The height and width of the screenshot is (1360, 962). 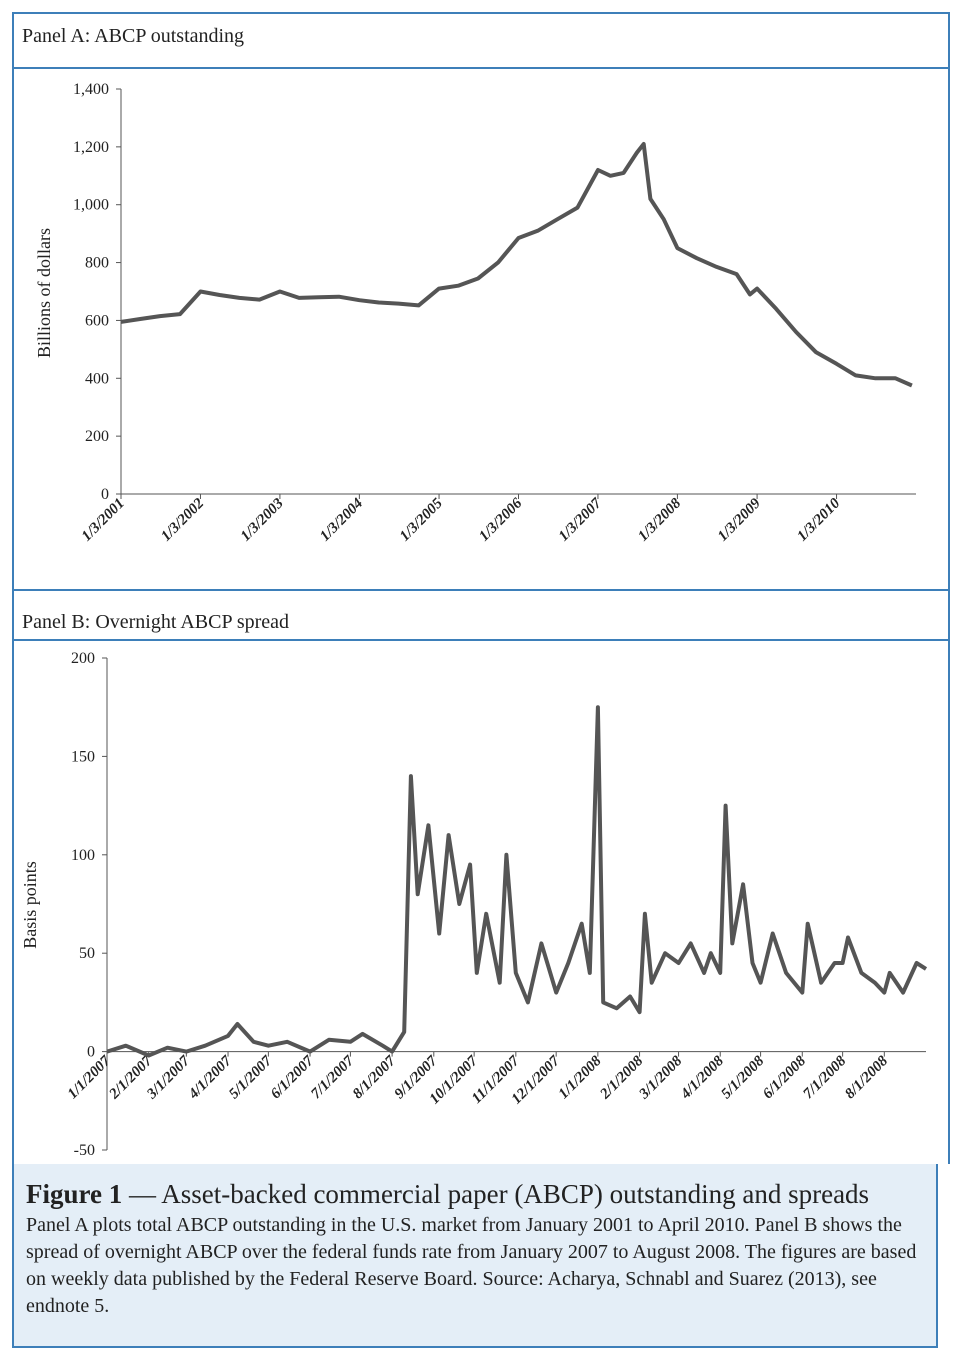 What do you see at coordinates (30, 905) in the screenshot?
I see `y-axis-label: Basis points` at bounding box center [30, 905].